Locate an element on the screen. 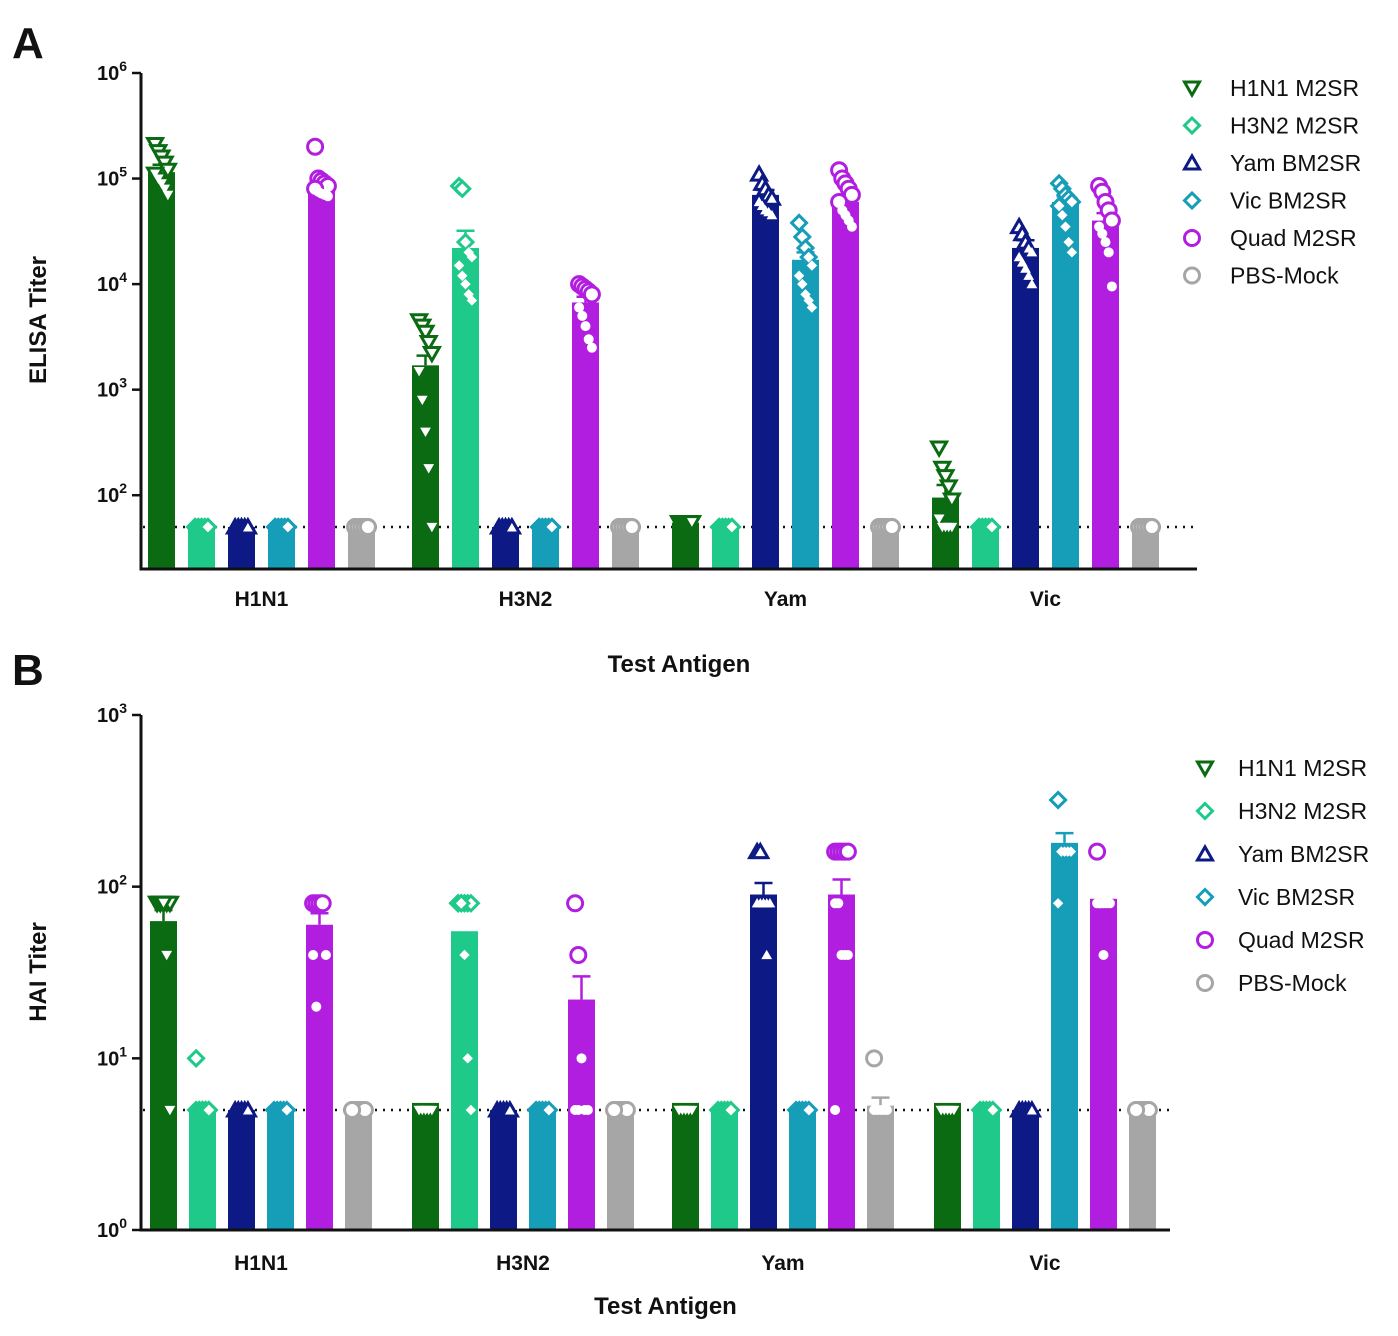 This screenshot has height=1336, width=1398. panel-a-legend-label: Vic BM2SR is located at coordinates (1288, 201).